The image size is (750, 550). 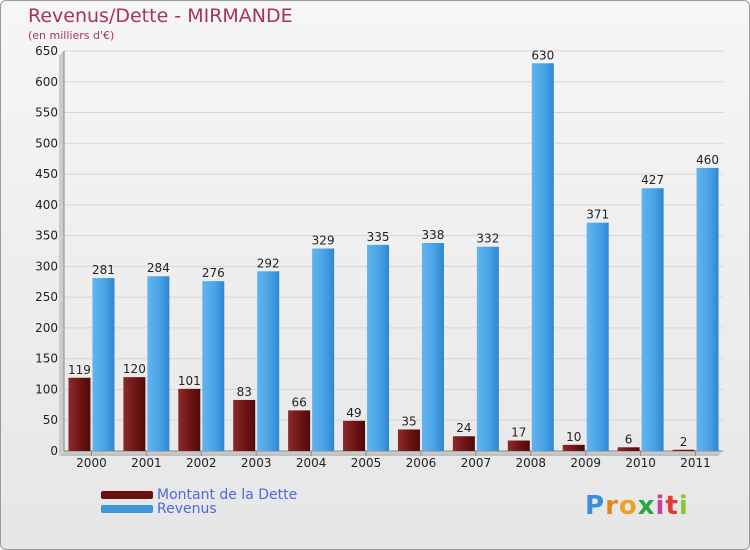 What do you see at coordinates (189, 381) in the screenshot?
I see `data-label-dette: 101` at bounding box center [189, 381].